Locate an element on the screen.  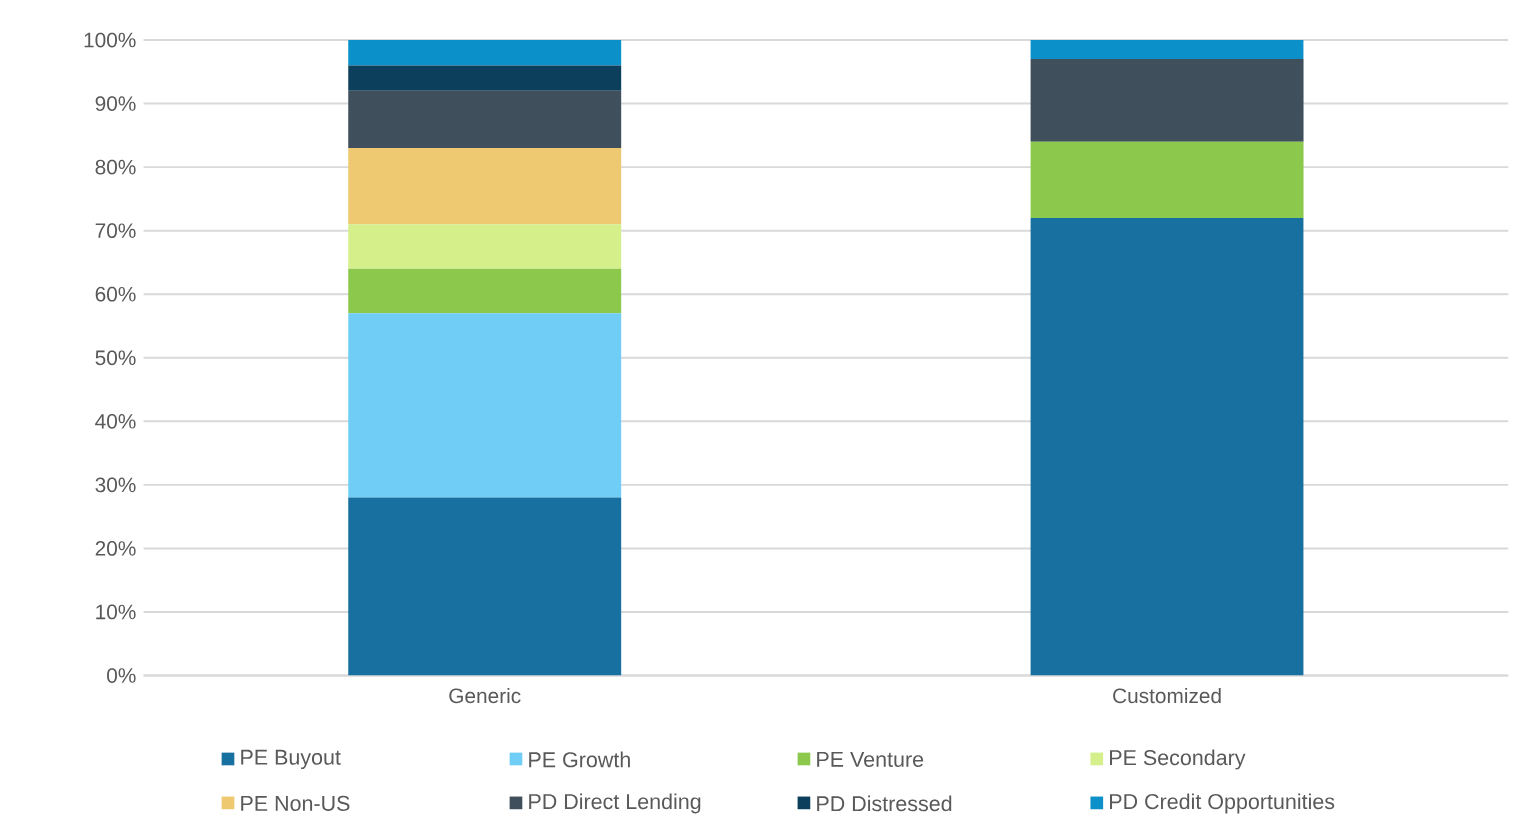
legend-label: PE Secondary is located at coordinates (1178, 759).